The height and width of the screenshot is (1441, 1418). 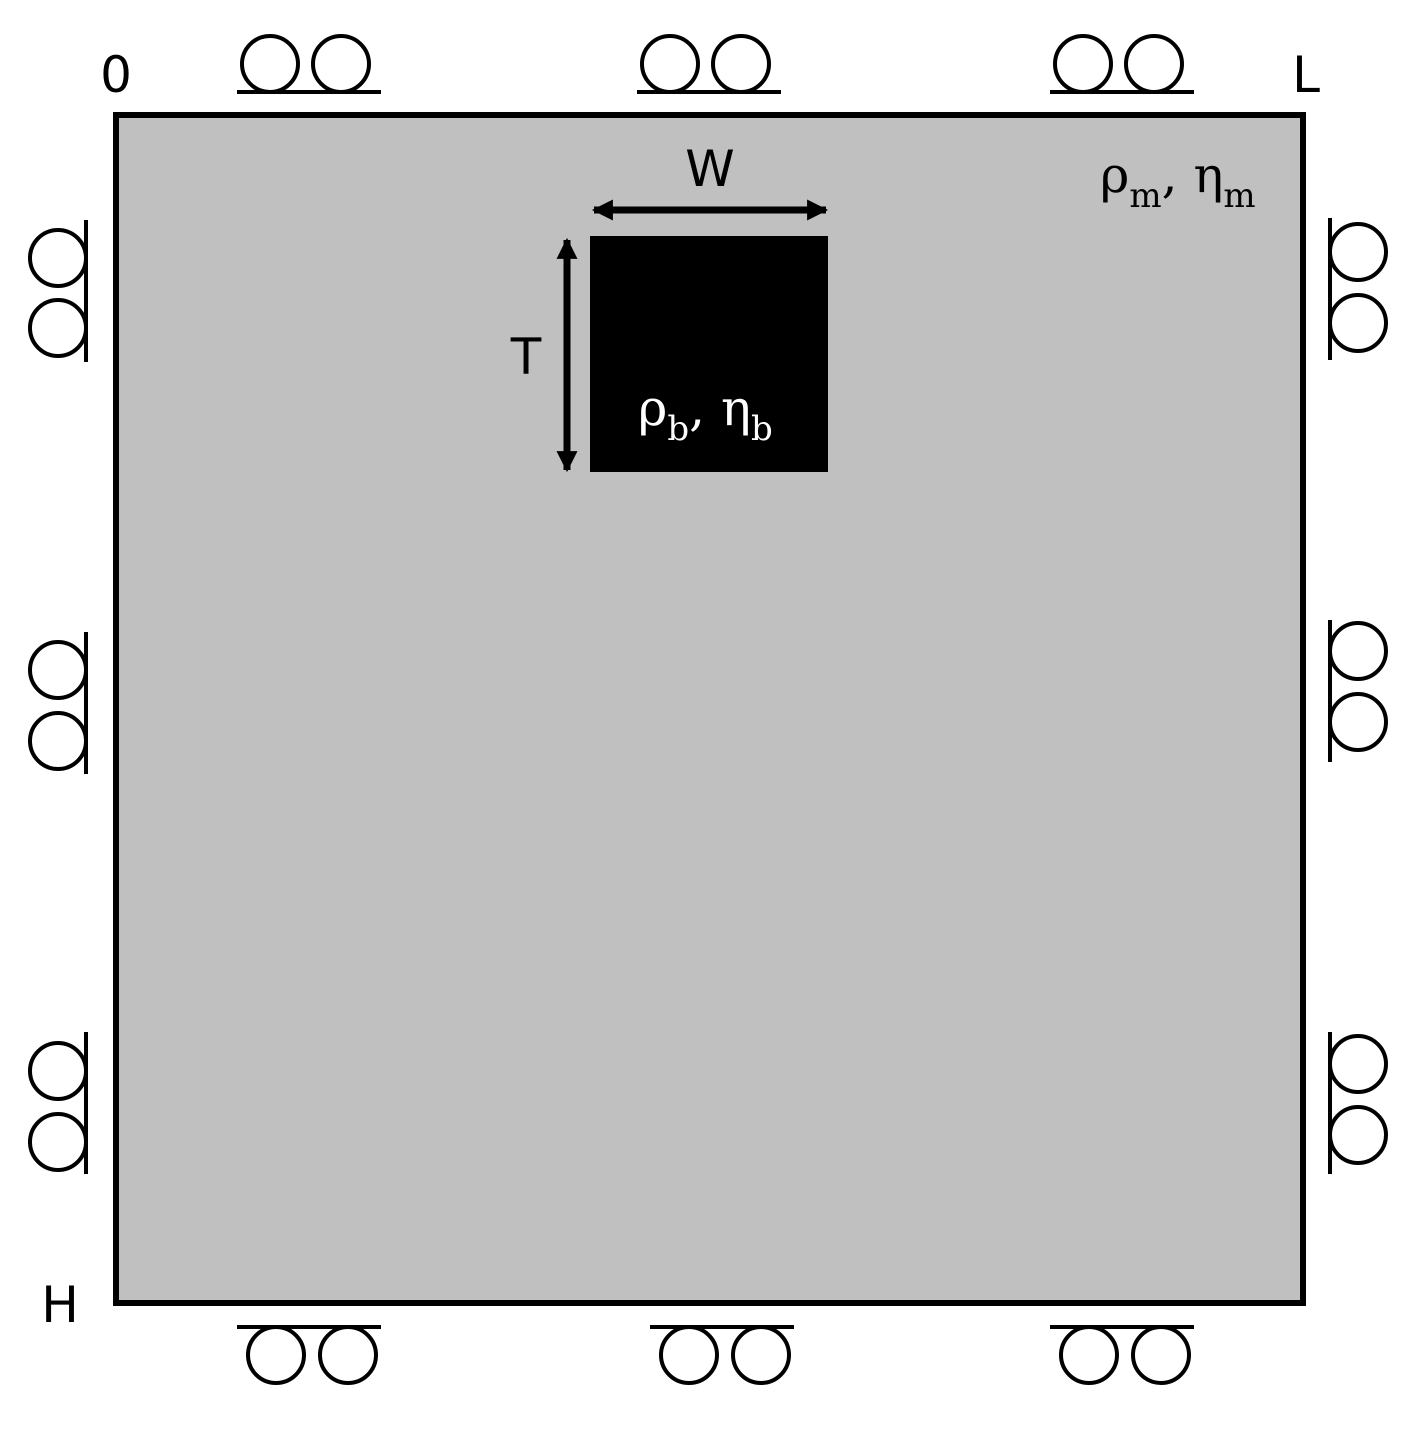 I want to click on width-label: W, so click(x=709, y=169).